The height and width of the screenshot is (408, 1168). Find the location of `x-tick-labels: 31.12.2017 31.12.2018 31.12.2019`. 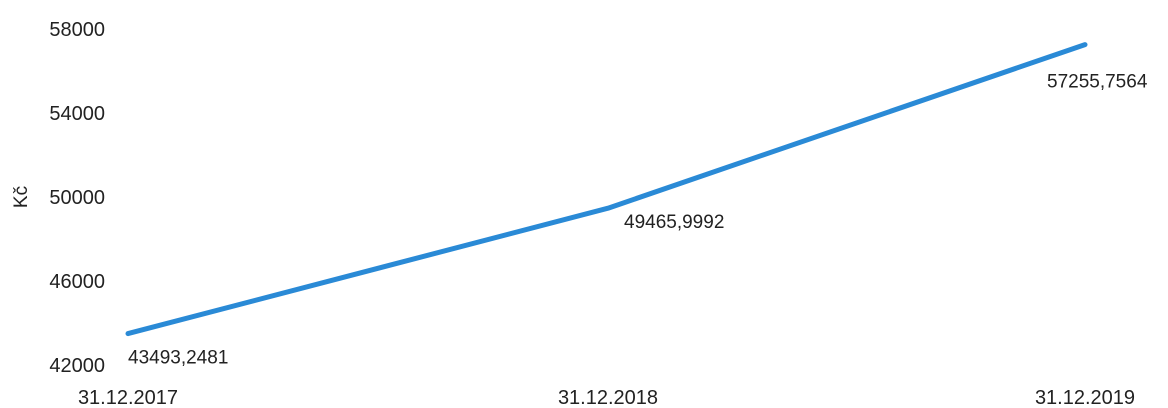

x-tick-labels: 31.12.2017 31.12.2018 31.12.2019 is located at coordinates (606, 397).